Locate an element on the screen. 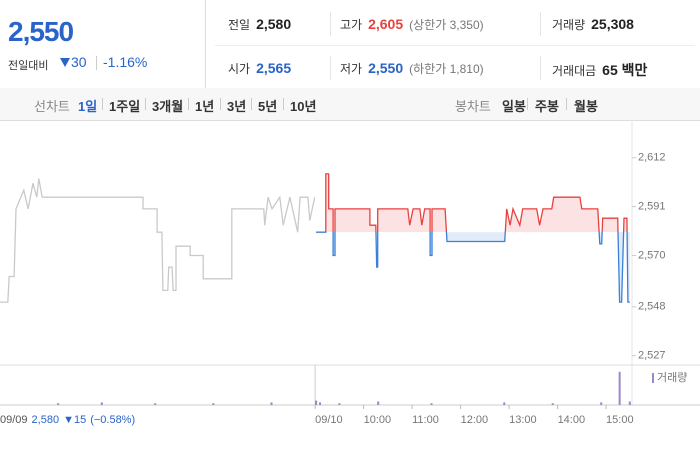 Image resolution: width=700 pixels, height=450 pixels. y-tick-label: 2,527 is located at coordinates (652, 356).